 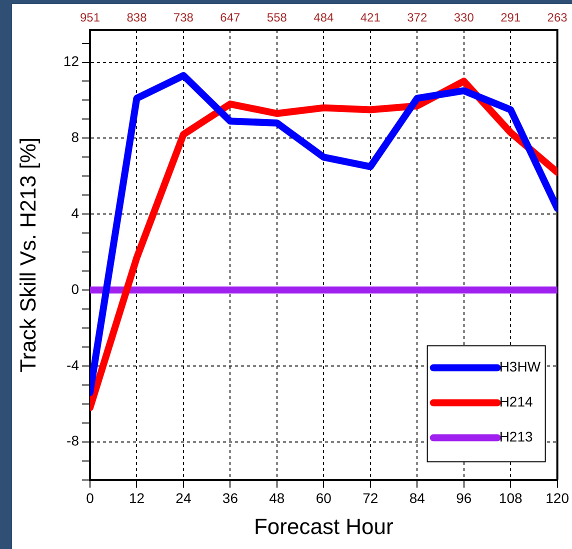 I want to click on y-tick-label: 4, so click(x=75, y=212).